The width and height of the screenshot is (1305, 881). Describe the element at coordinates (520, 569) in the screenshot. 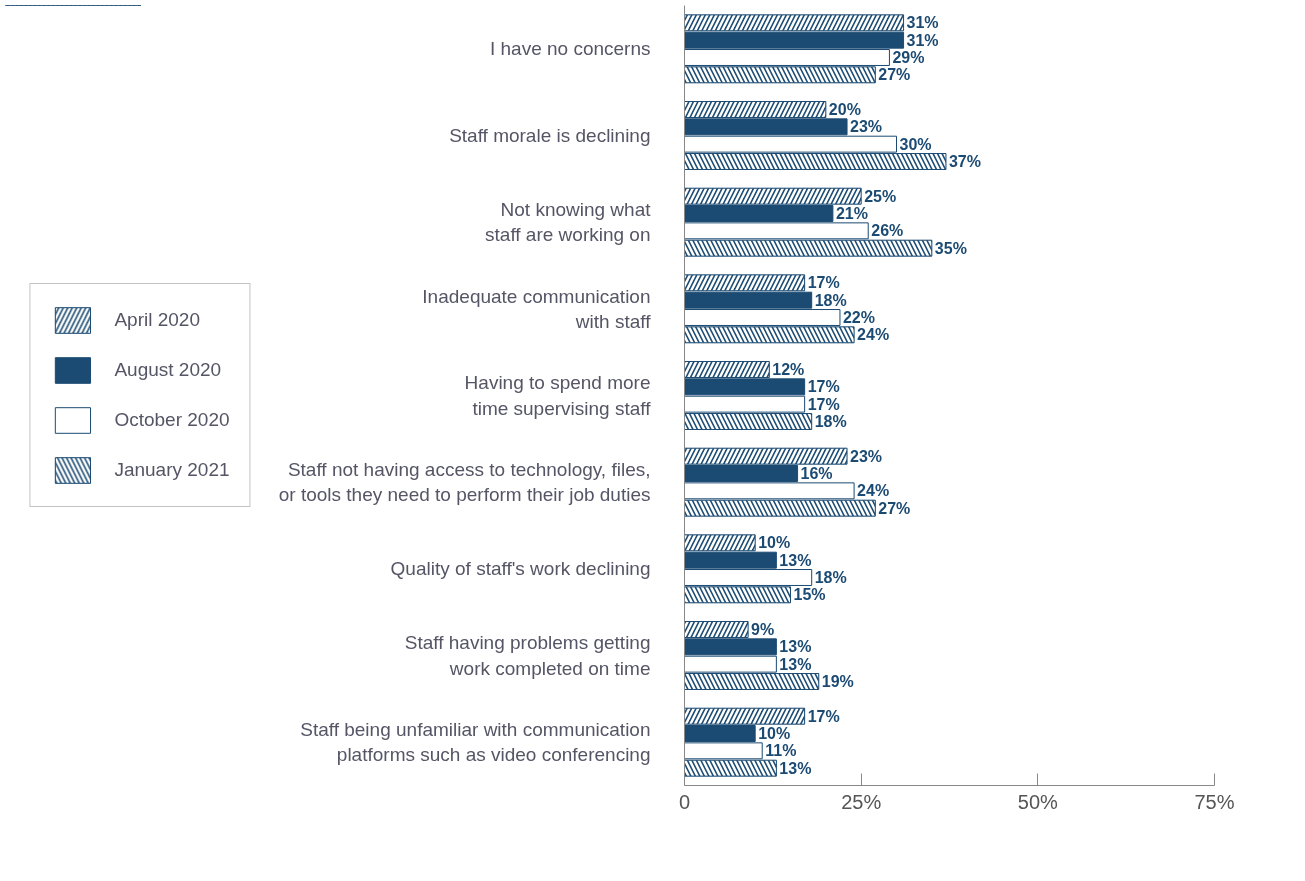

I see `y-tick-label: Quality of staff's work declining` at that location.